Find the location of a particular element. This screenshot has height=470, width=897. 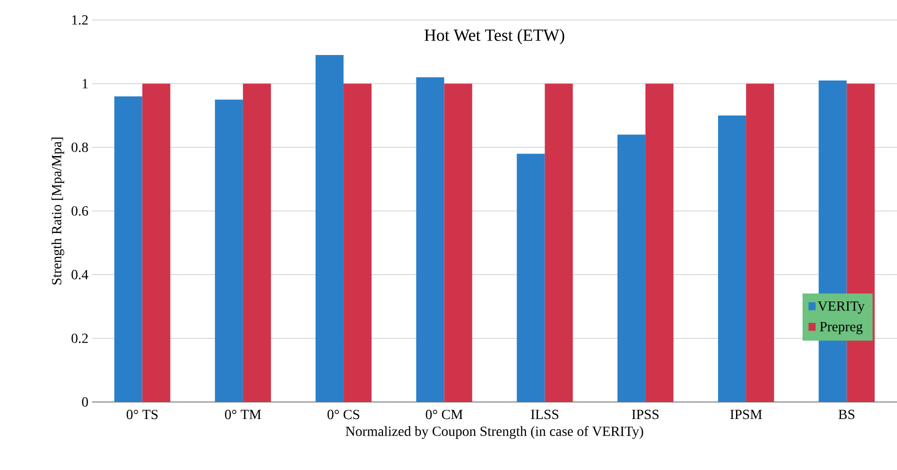

x-axis-title: Normalized by Coupon Strength (in case of VERITy) is located at coordinates (495, 432).